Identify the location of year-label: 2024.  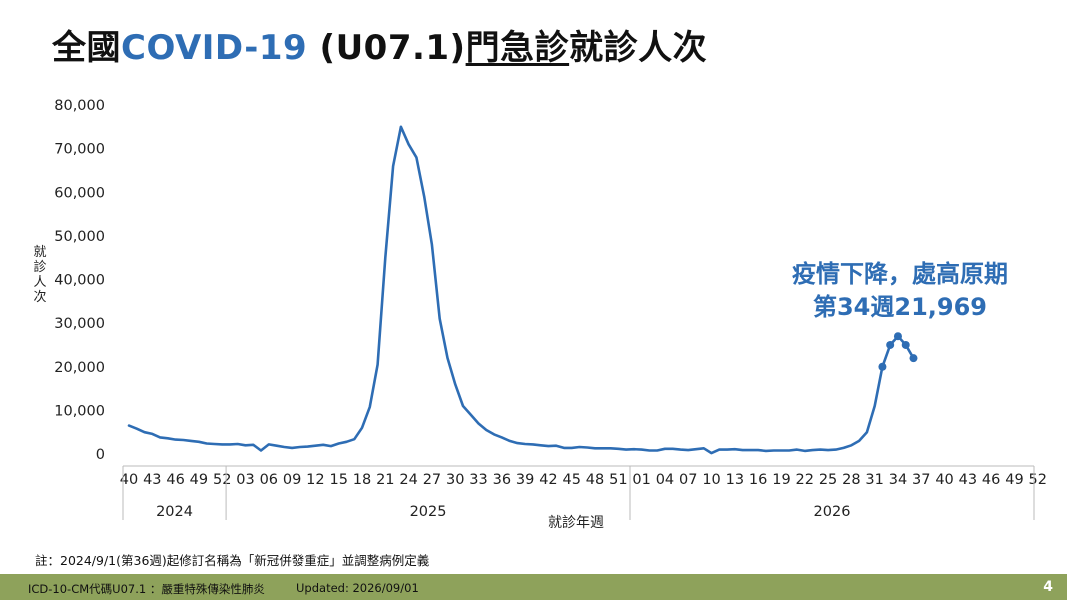
(174, 512).